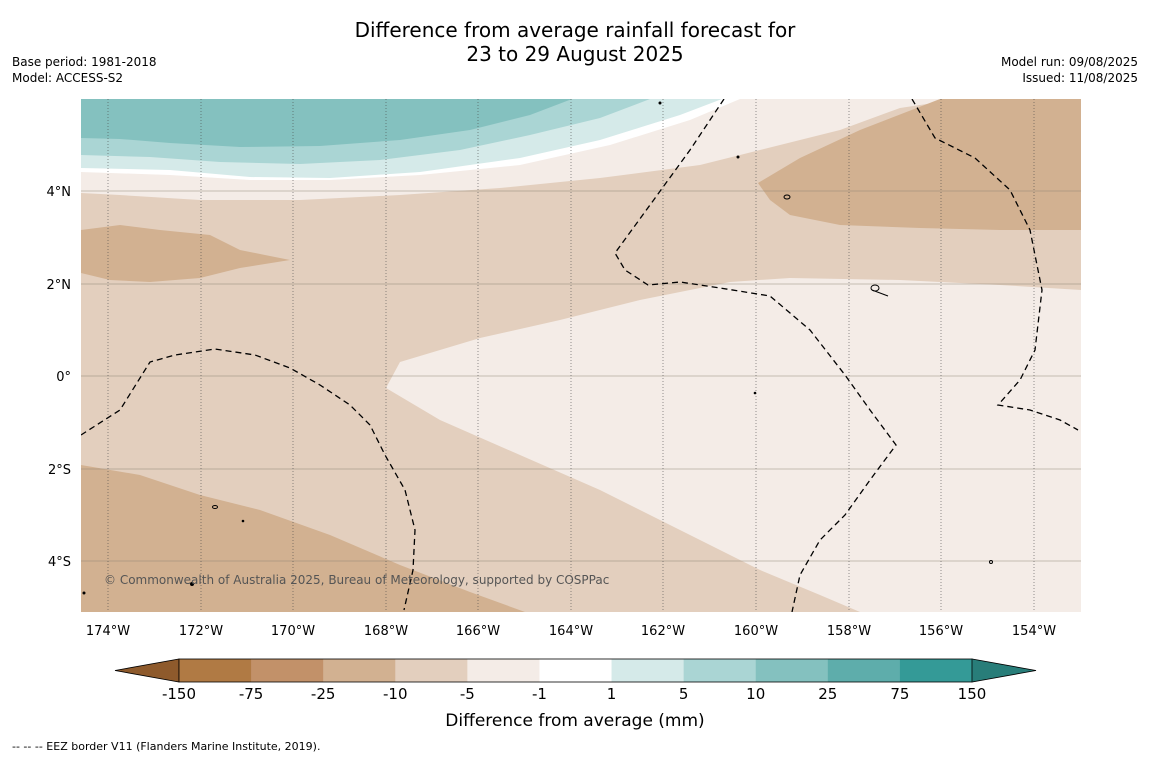  Describe the element at coordinates (1034, 631) in the screenshot. I see `lon-label: 154°W` at that location.